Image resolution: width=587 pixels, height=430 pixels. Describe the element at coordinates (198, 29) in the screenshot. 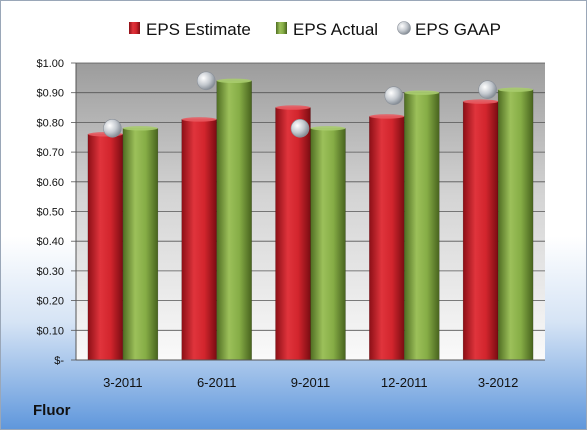

I see `legend-label: EPS Estimate` at that location.